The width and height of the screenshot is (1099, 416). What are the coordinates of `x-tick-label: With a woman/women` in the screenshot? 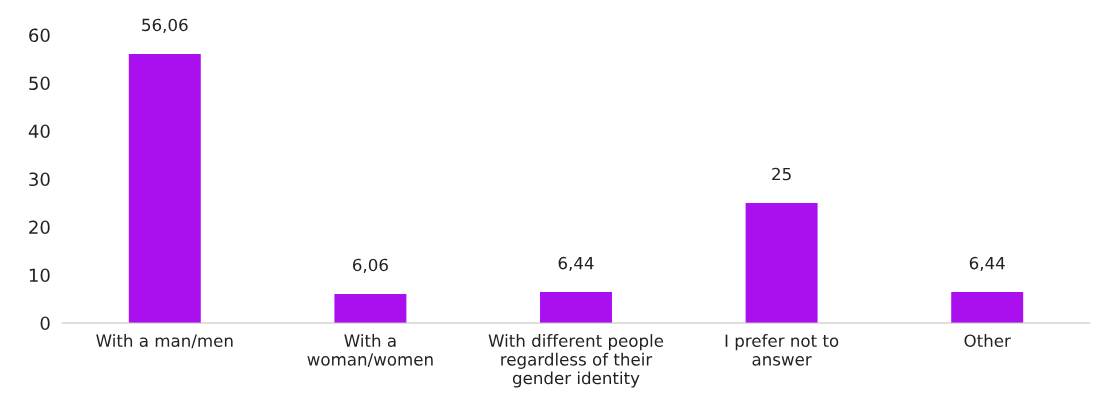 It's located at (370, 350).